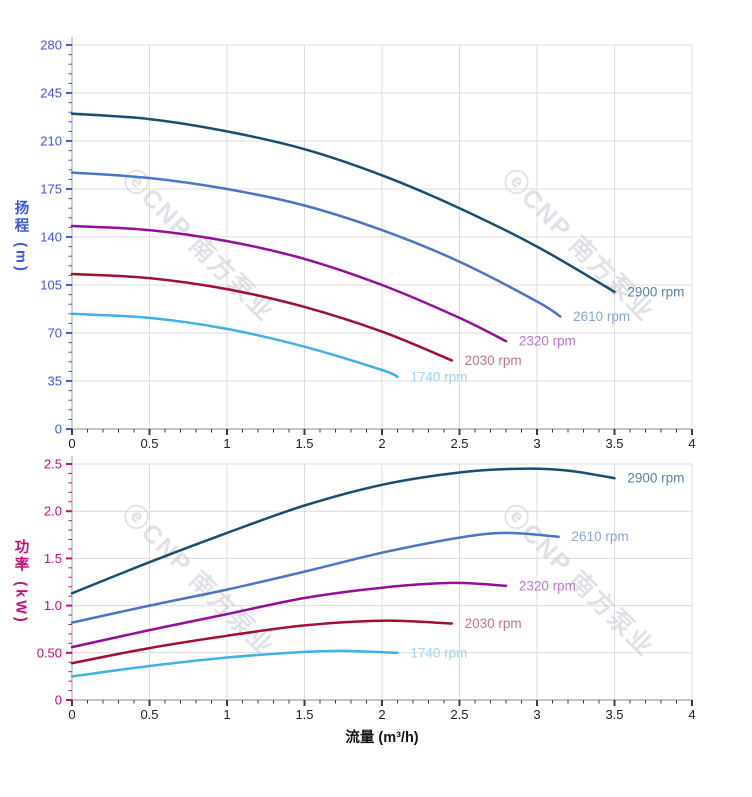 Image resolution: width=752 pixels, height=797 pixels. Describe the element at coordinates (53, 511) in the screenshot. I see `y-tick-label: 2.0` at that location.